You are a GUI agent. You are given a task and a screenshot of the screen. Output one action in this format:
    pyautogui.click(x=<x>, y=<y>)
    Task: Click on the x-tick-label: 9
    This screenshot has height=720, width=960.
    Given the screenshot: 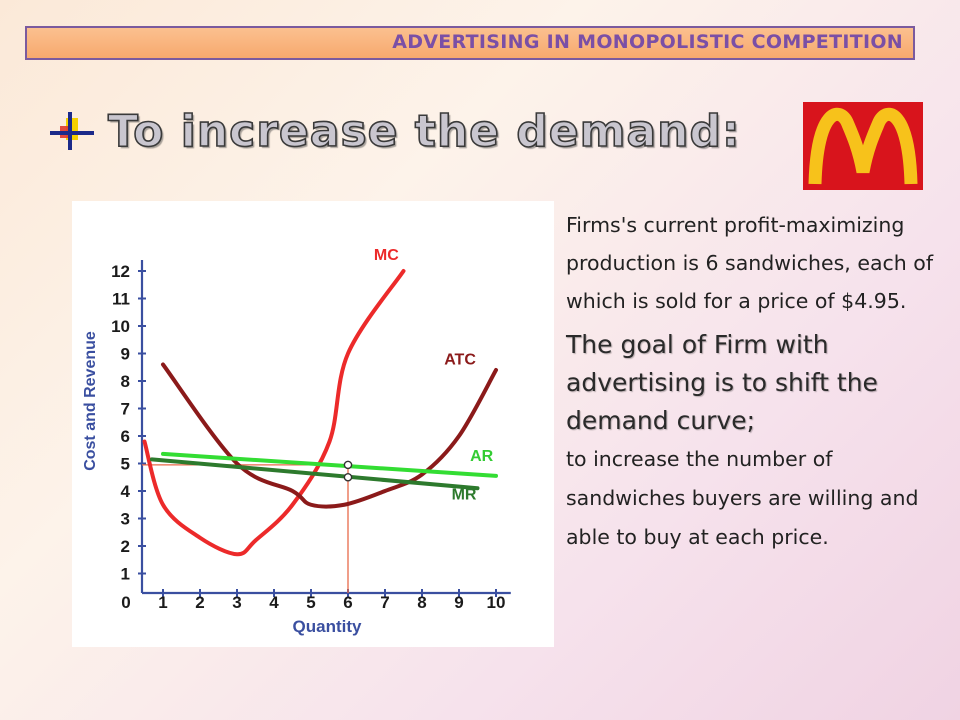 What is the action you would take?
    pyautogui.click(x=458, y=602)
    